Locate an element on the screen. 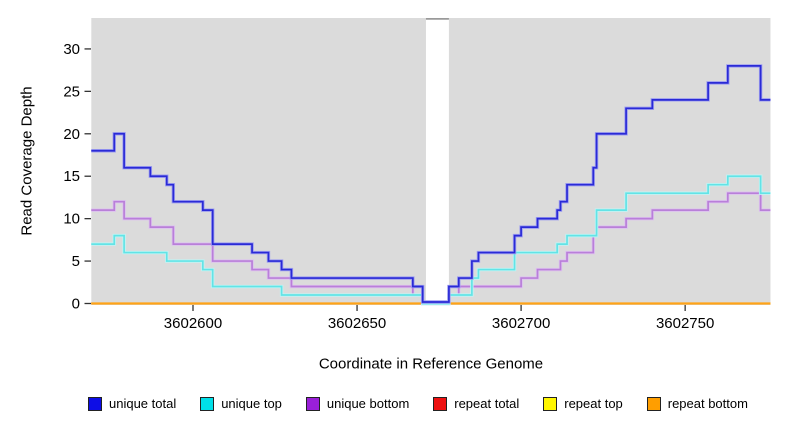 The width and height of the screenshot is (792, 432). x-tick-label: 3602700 is located at coordinates (521, 323).